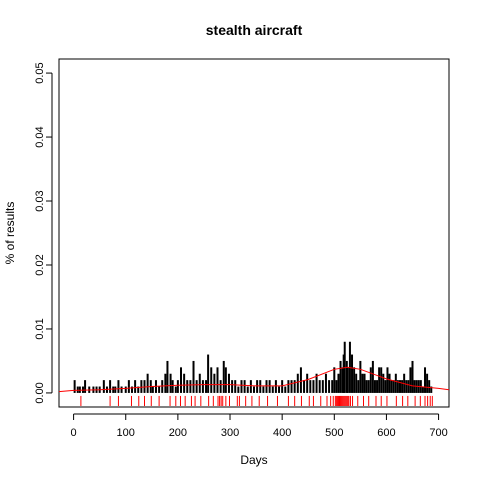  Describe the element at coordinates (259, 426) in the screenshot. I see `x-axis: 0 100 200 300 400 500 600 700` at that location.